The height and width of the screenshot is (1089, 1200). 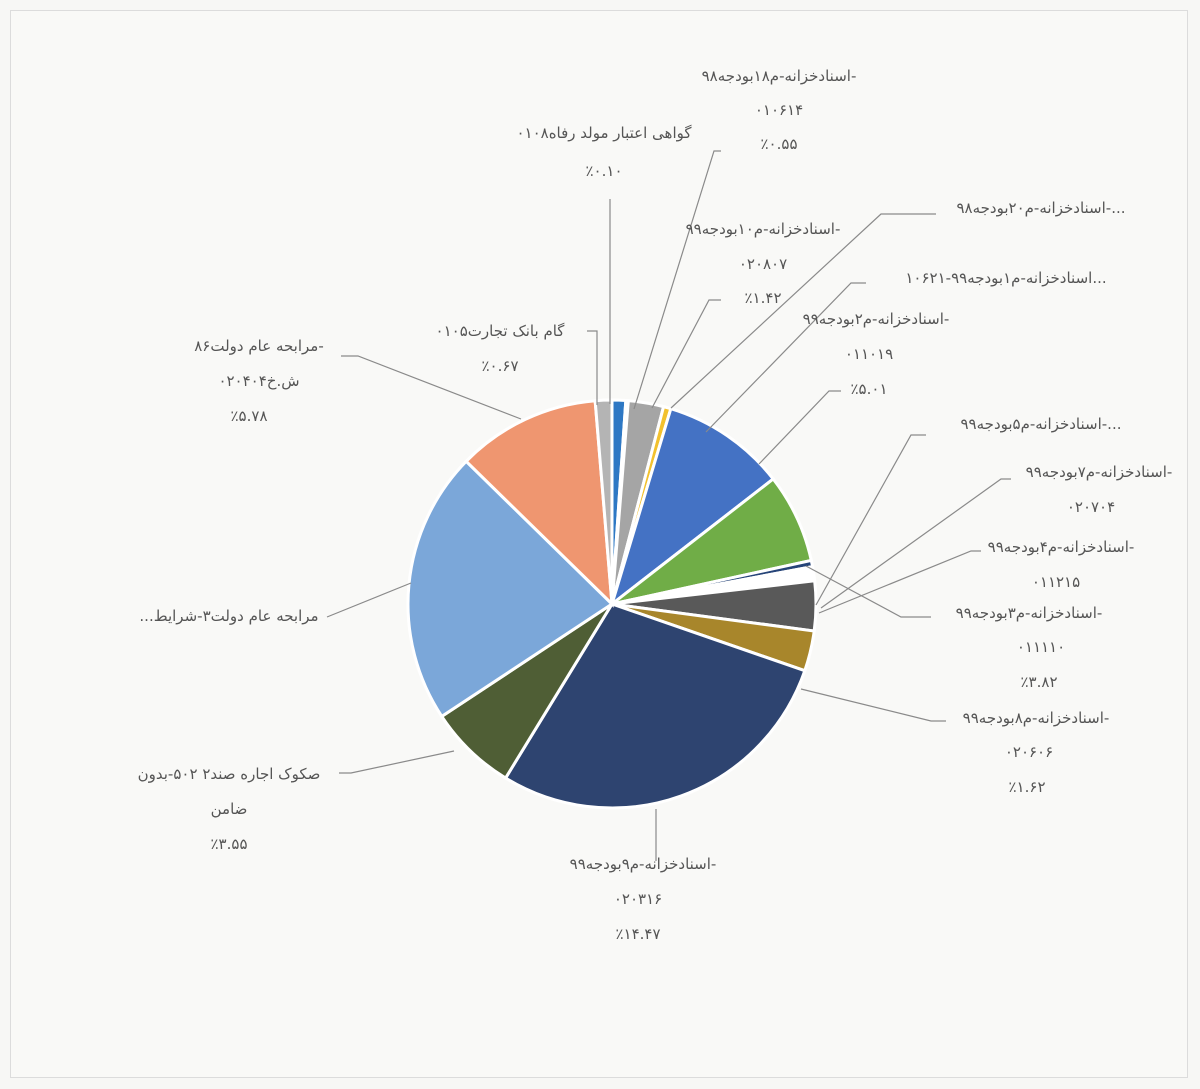 What do you see at coordinates (869, 389) in the screenshot?
I see `label-s2-pct: ٪۵.۰۱` at bounding box center [869, 389].